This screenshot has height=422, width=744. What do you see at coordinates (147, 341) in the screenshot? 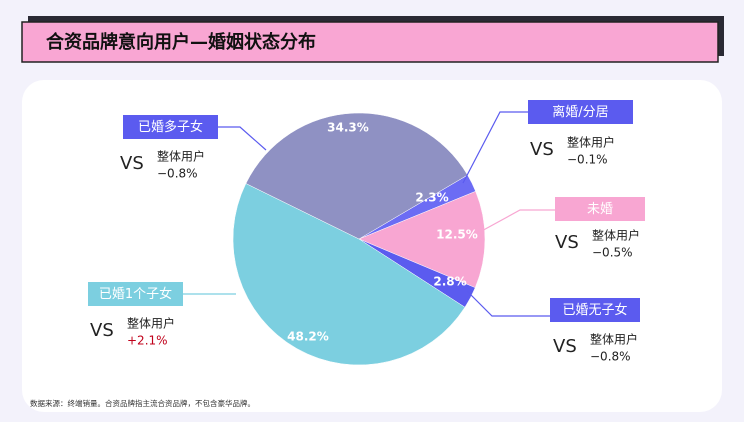
I see `compare-diff: +2.1%` at bounding box center [147, 341].